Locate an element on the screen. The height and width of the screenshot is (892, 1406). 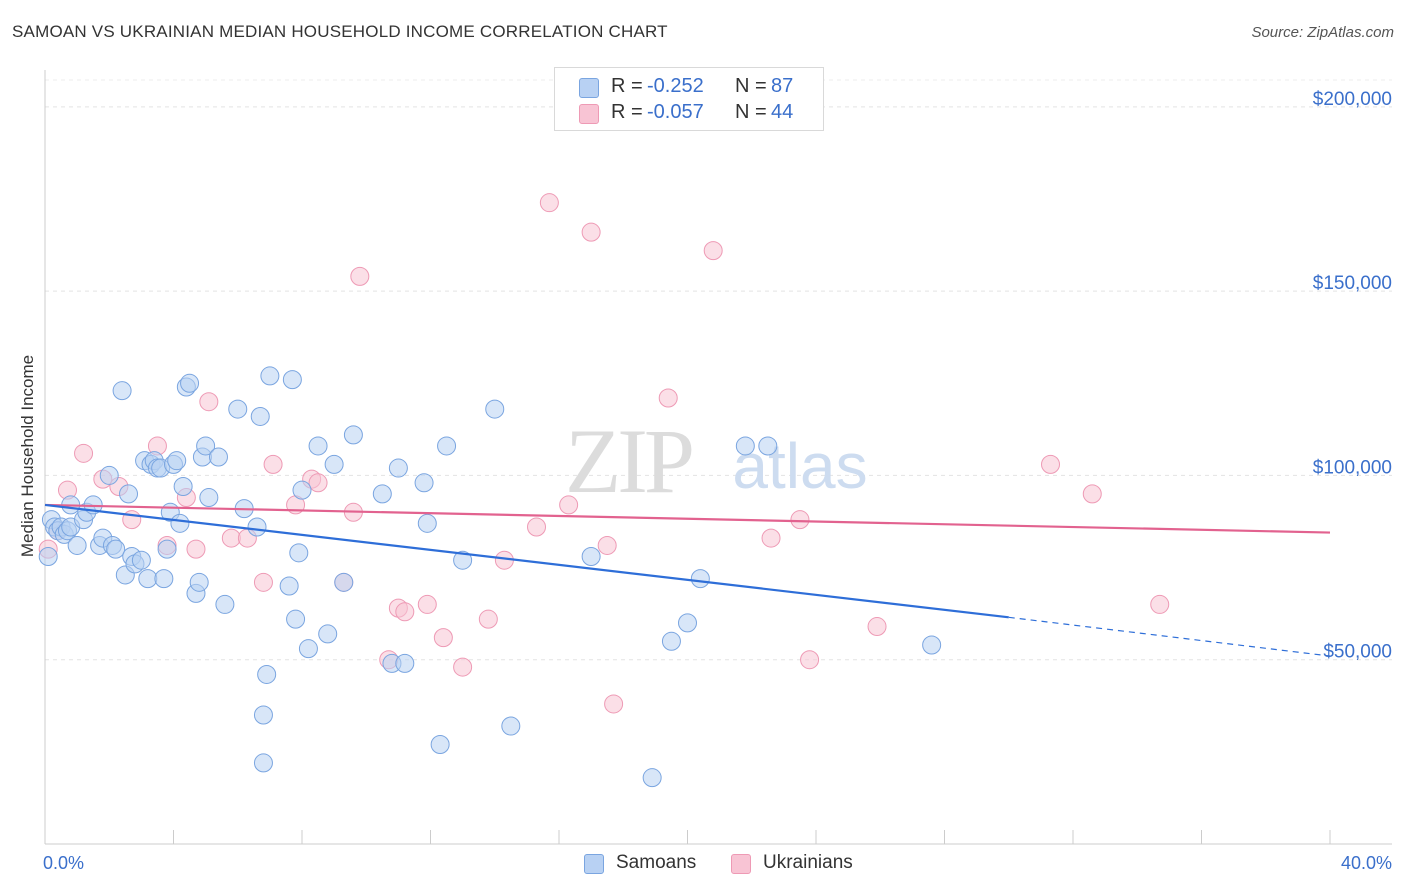
source-label: Source: ZipAtlas.com is located at coordinates (1322, 32).